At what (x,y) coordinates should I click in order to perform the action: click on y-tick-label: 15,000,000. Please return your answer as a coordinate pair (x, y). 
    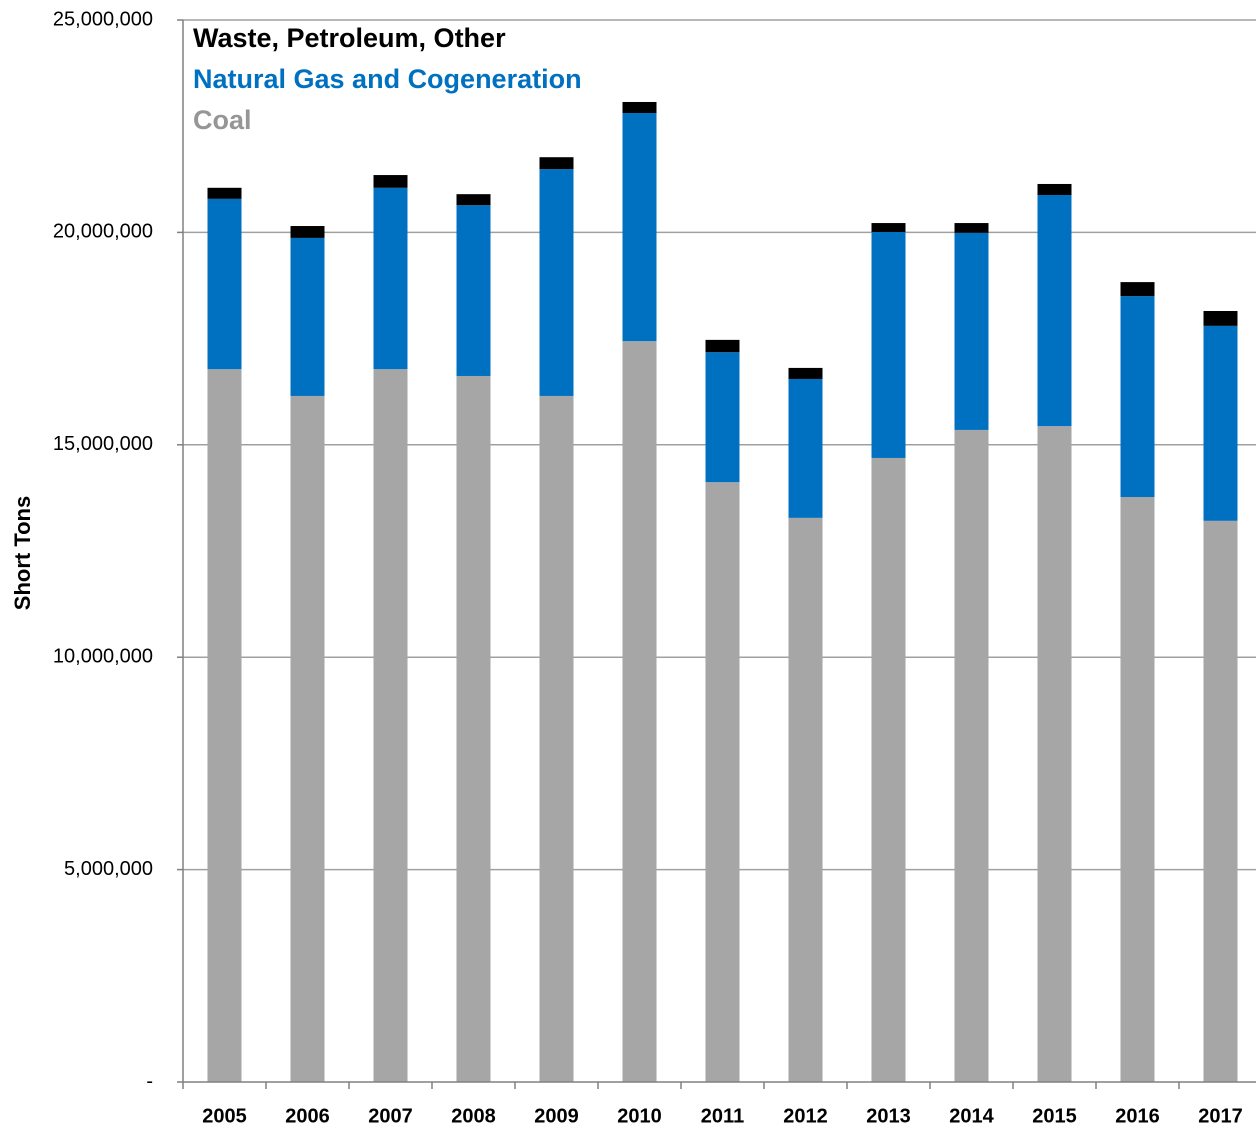
    Looking at the image, I should click on (103, 444).